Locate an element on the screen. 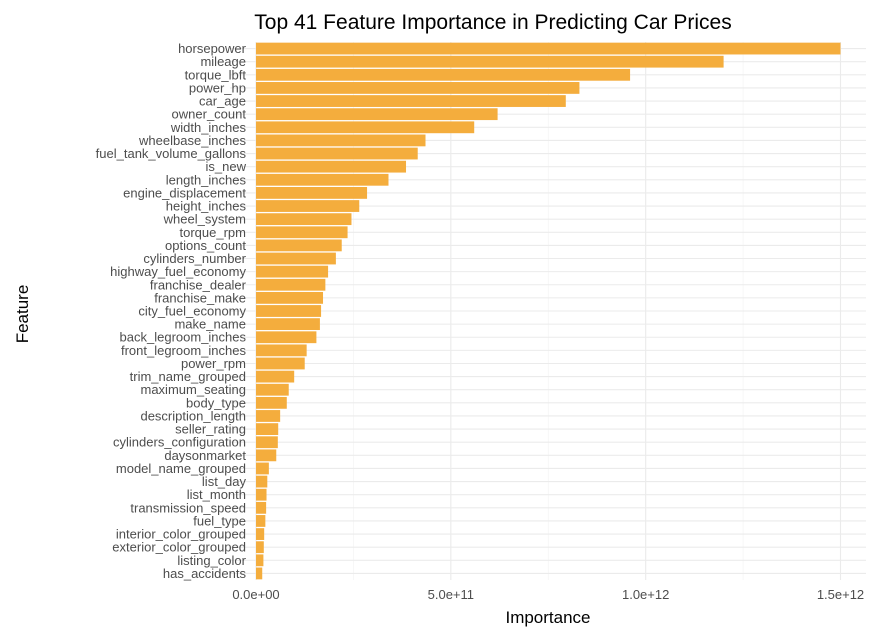 The image size is (882, 632). y-tick-label: power_hp is located at coordinates (217, 87).